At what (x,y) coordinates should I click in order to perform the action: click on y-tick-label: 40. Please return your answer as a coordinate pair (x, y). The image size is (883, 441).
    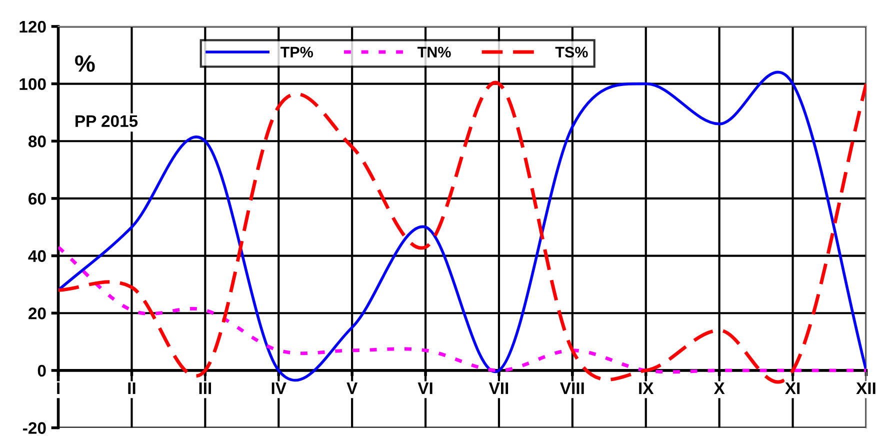
    Looking at the image, I should click on (37, 256).